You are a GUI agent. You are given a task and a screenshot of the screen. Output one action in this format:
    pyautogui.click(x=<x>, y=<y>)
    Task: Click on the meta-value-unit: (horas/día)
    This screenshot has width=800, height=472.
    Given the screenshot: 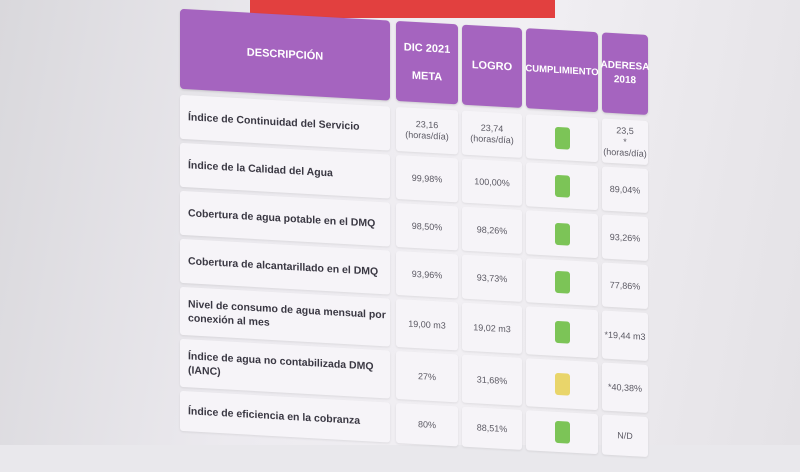 What is the action you would take?
    pyautogui.click(x=427, y=135)
    